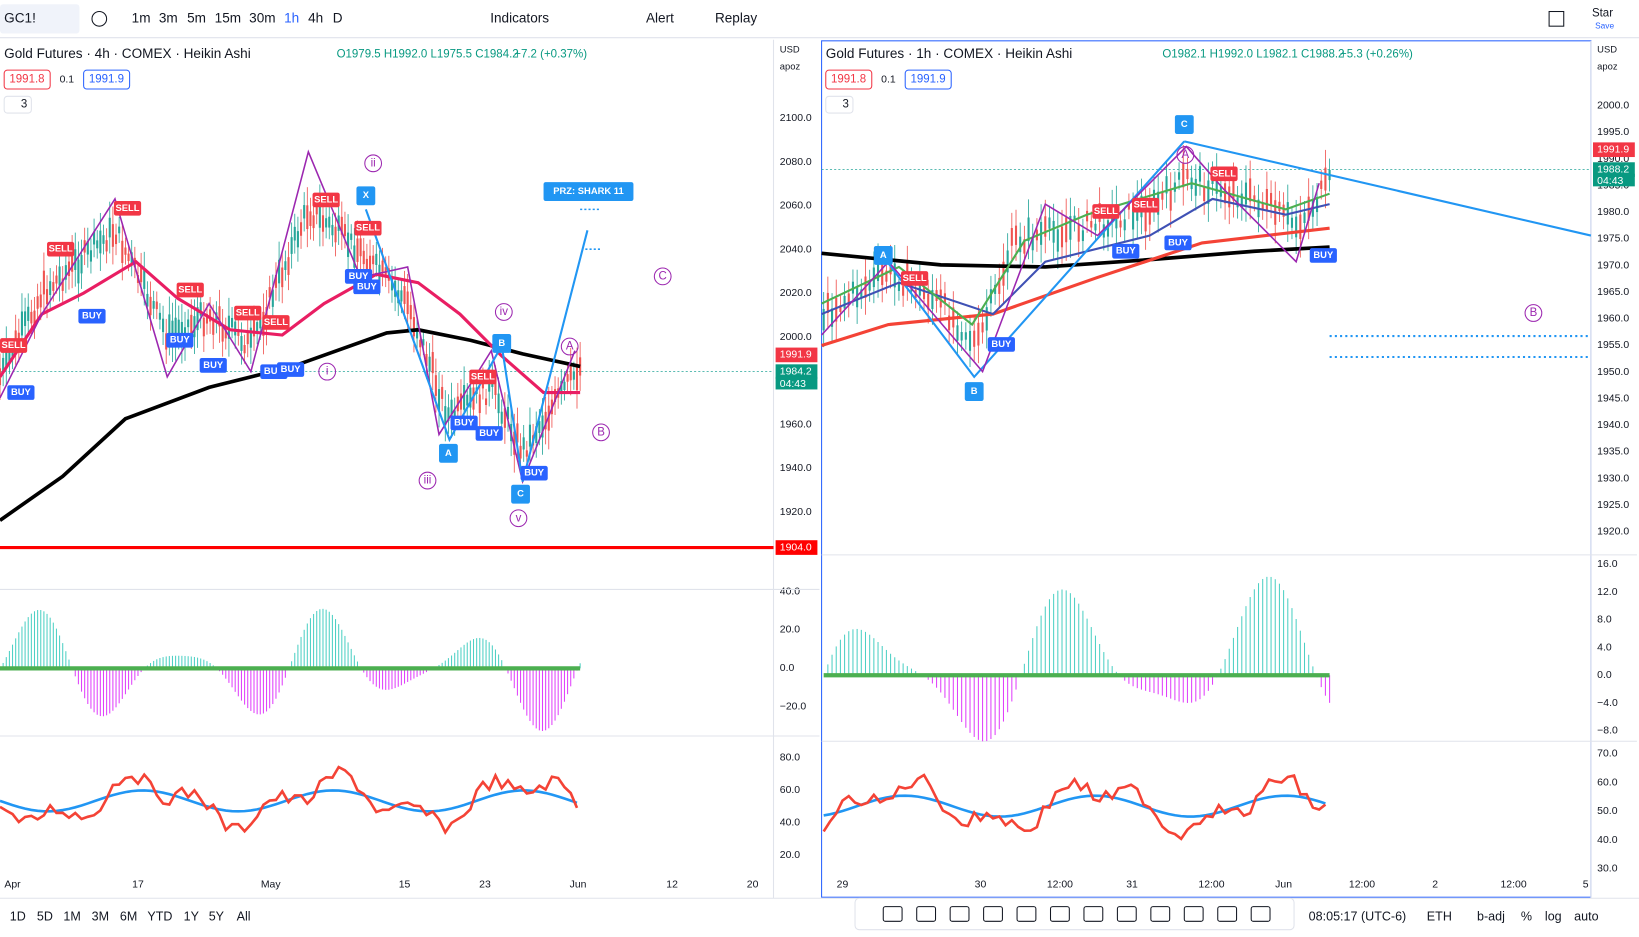 This screenshot has width=1639, height=937. Describe the element at coordinates (359, 275) in the screenshot. I see `signal-label: BUY` at that location.